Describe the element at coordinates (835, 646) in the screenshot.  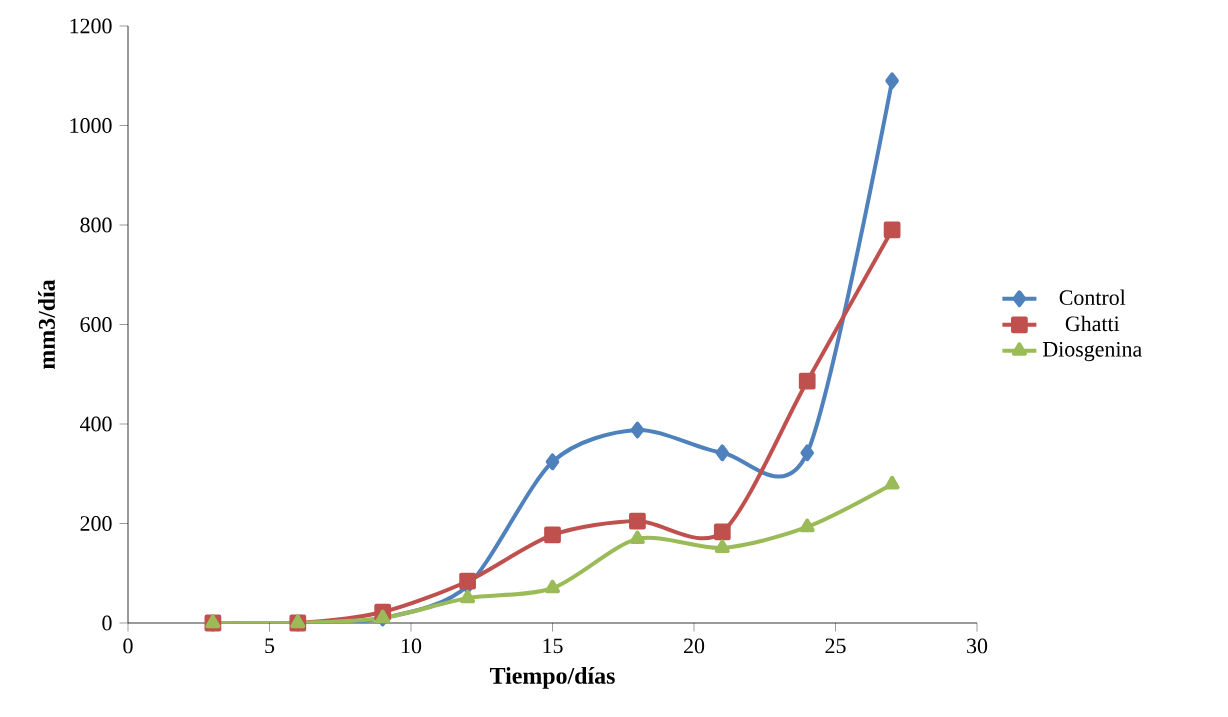
I see `x-tick-label: 25` at that location.